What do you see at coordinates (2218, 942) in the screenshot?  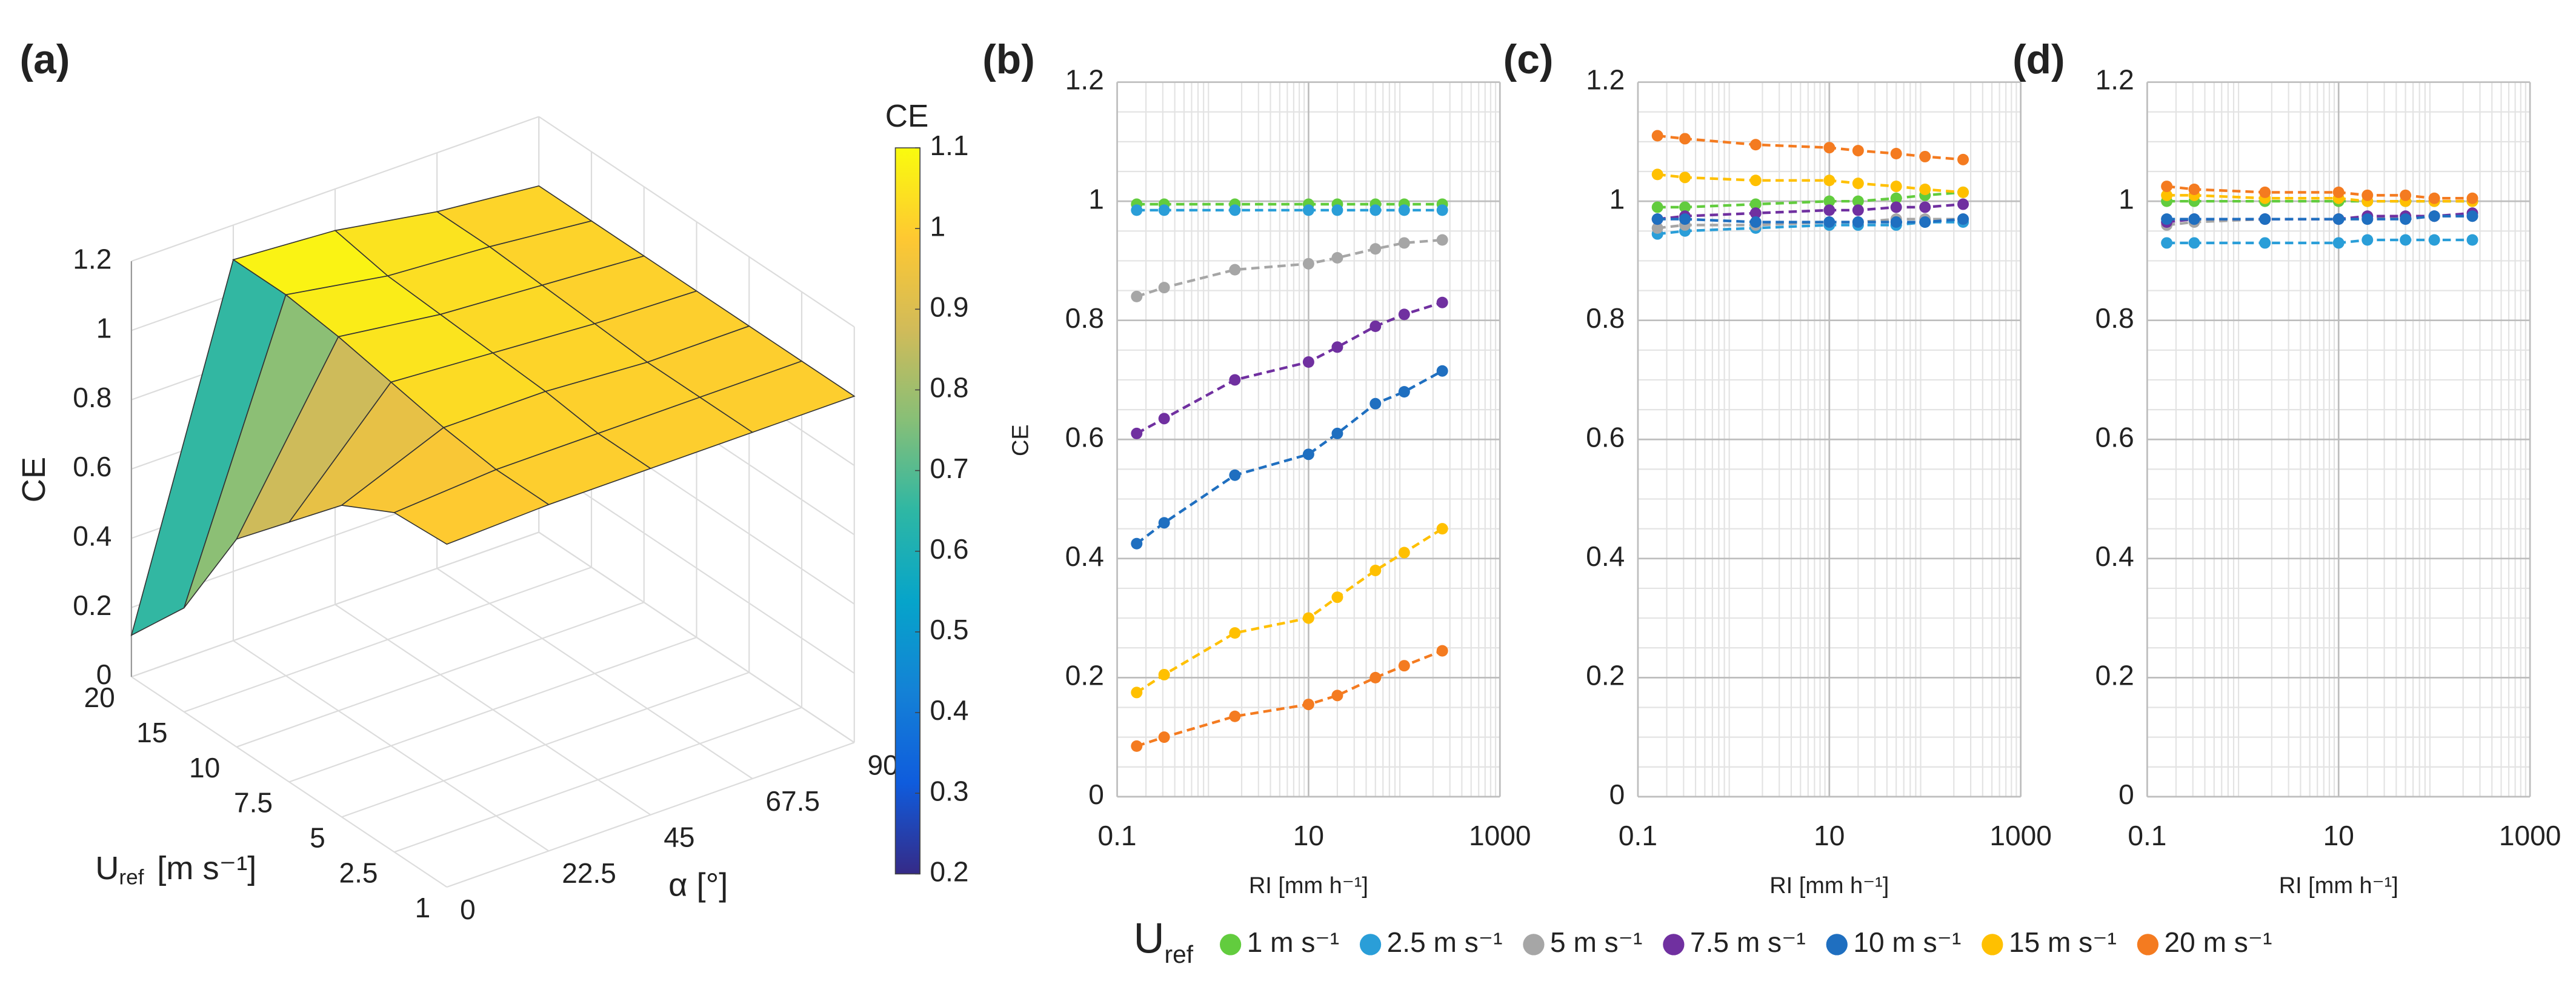 I see `legend-label: 20 m s⁻¹` at bounding box center [2218, 942].